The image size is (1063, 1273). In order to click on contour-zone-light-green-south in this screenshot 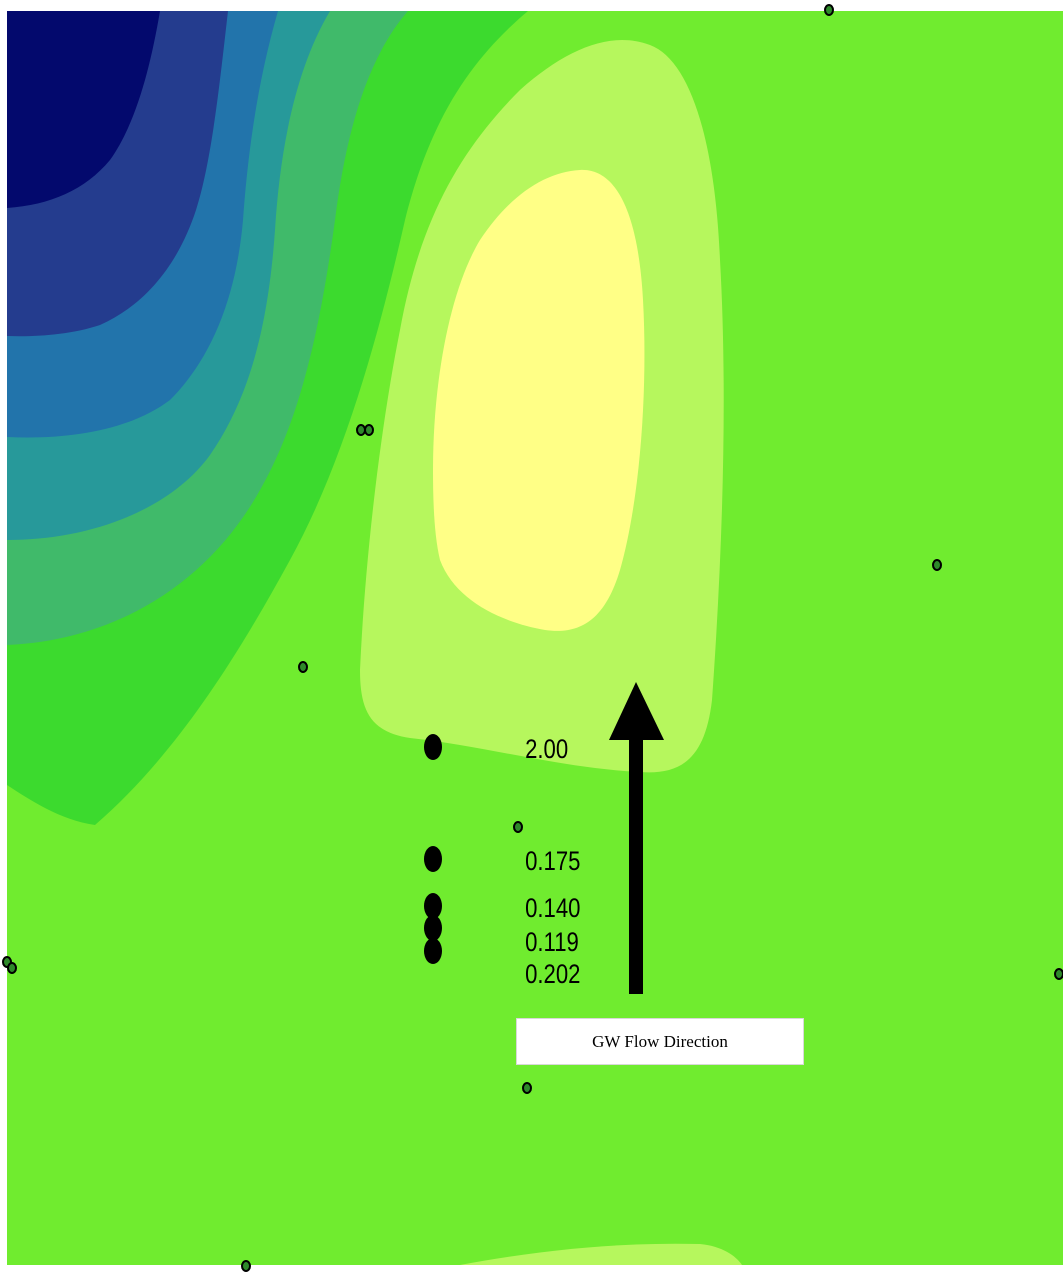, I will do `click(601, 1254)`.